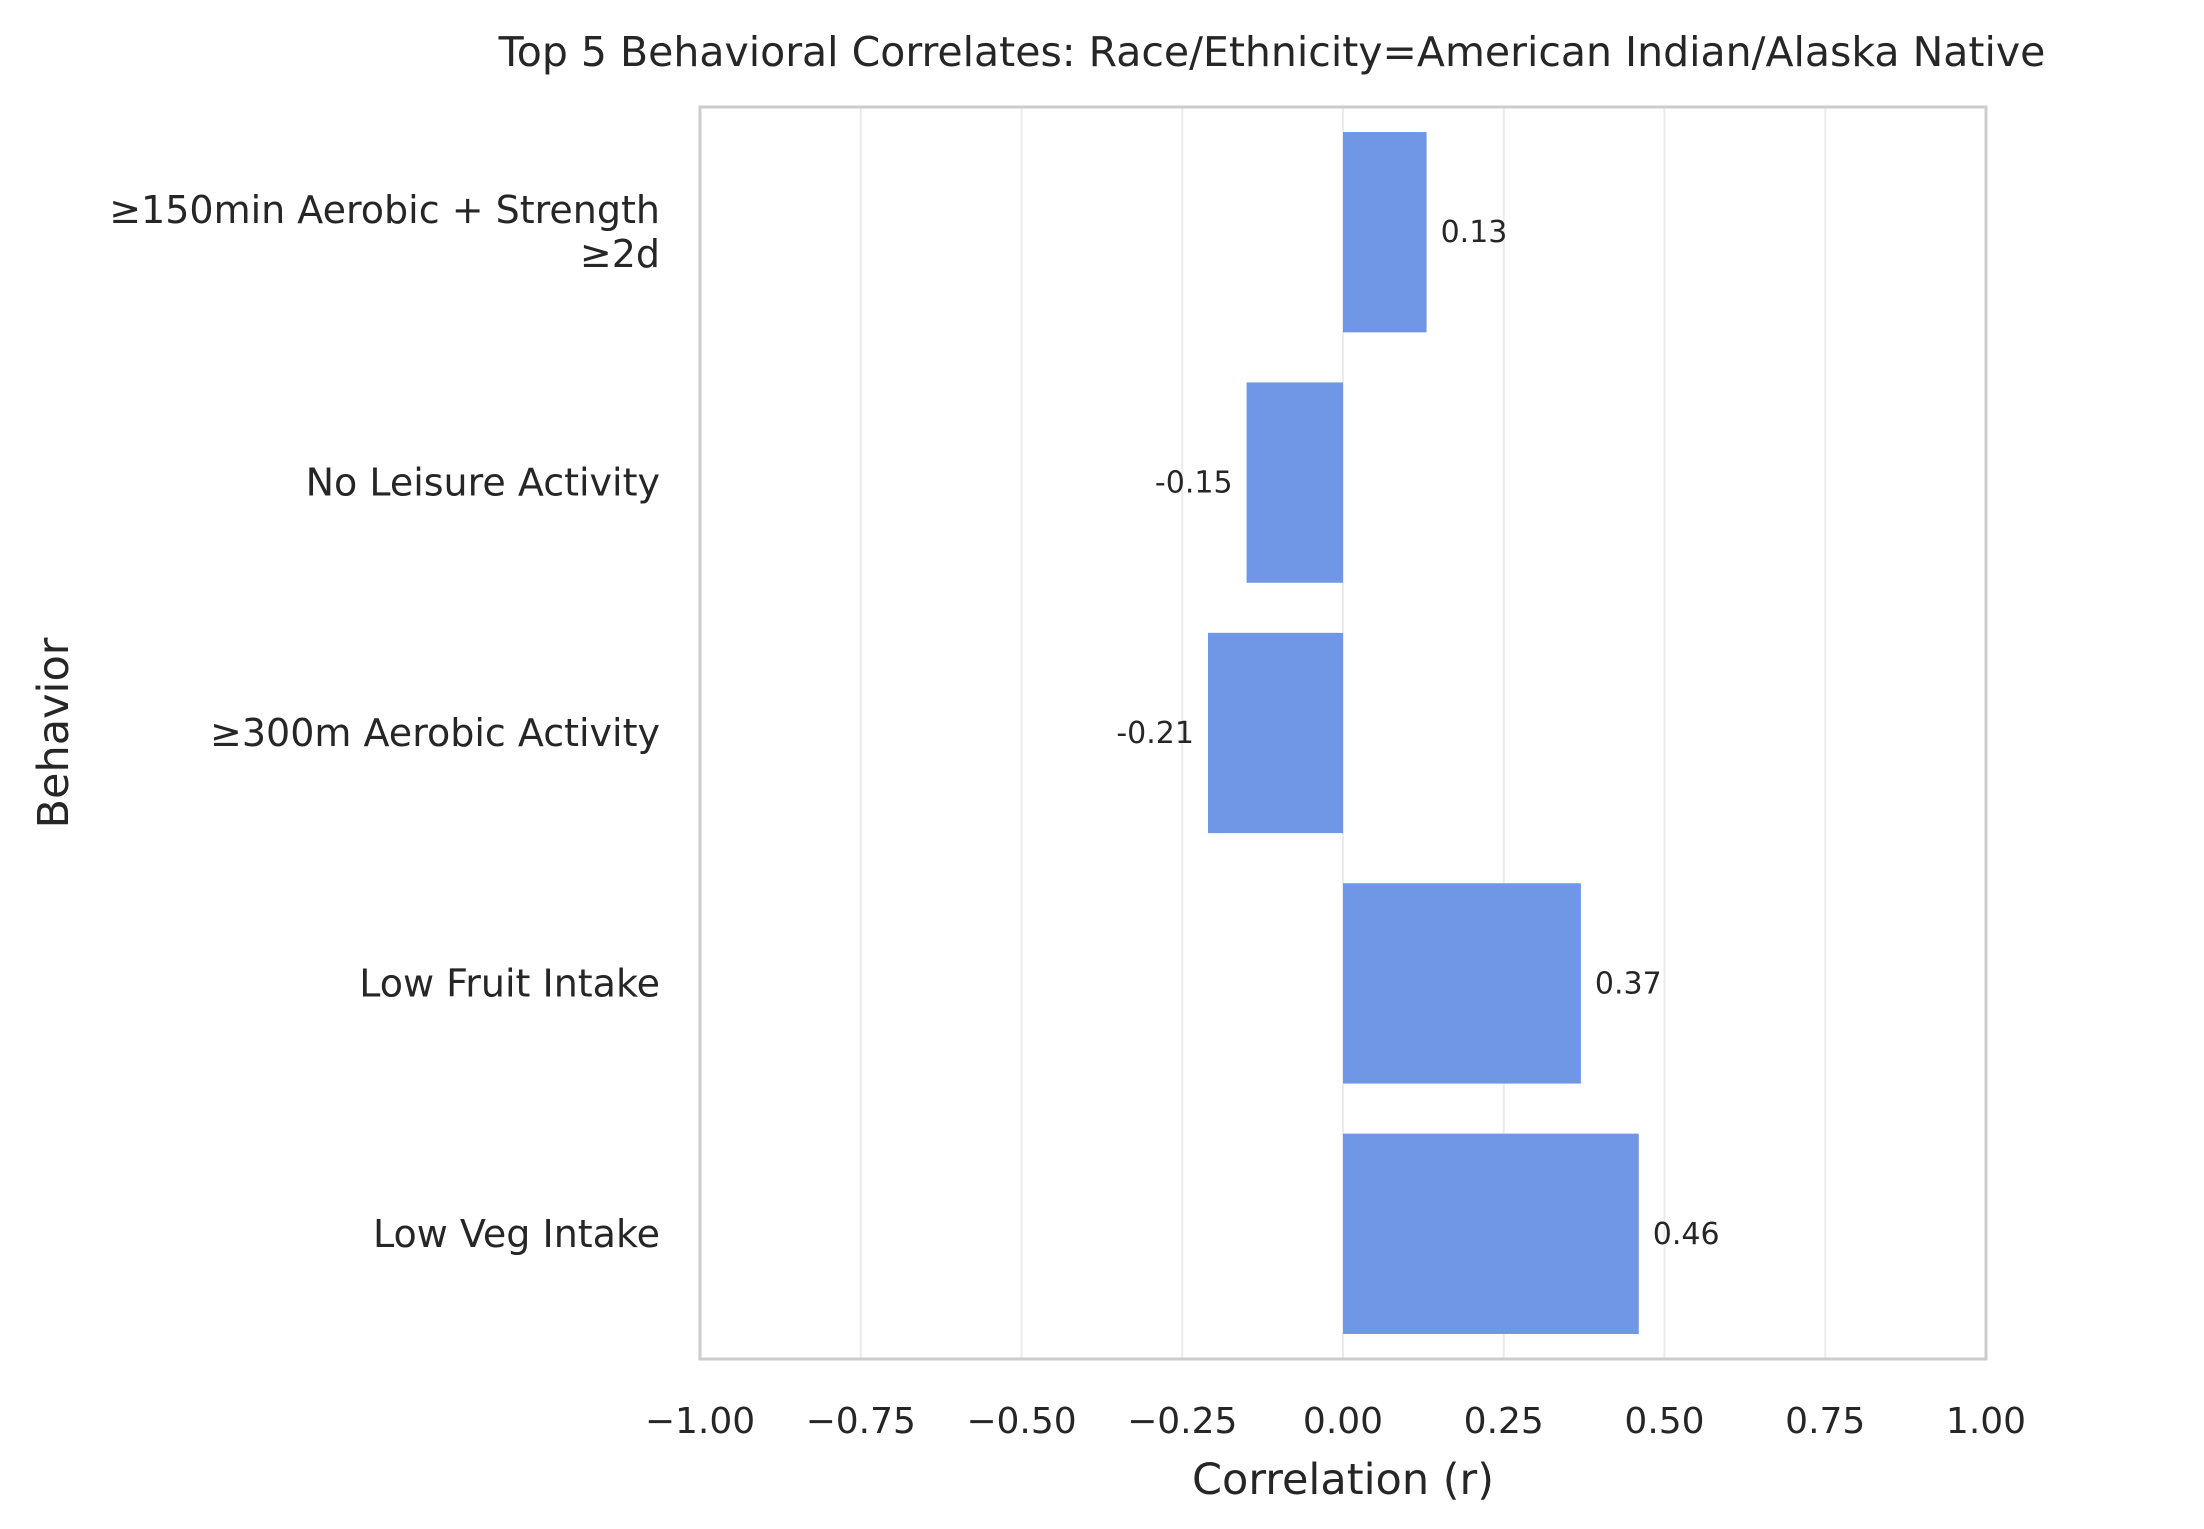  I want to click on x-tick-label-2: −0.50, so click(1021, 1421).